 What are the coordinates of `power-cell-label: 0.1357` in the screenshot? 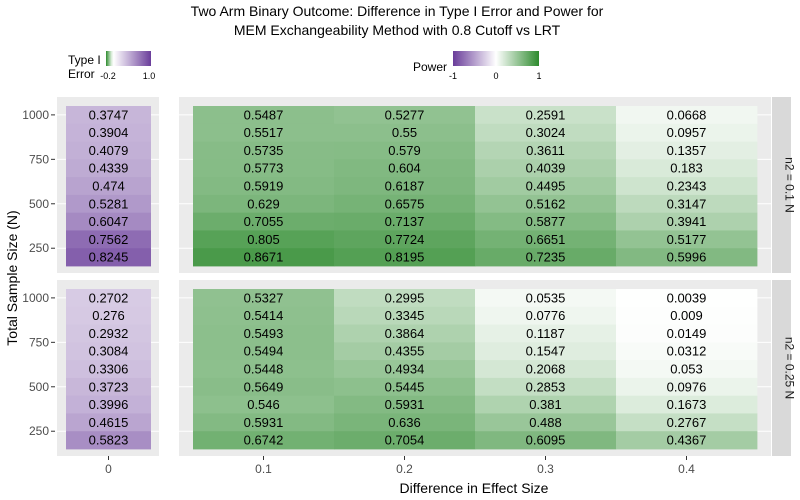 It's located at (687, 150).